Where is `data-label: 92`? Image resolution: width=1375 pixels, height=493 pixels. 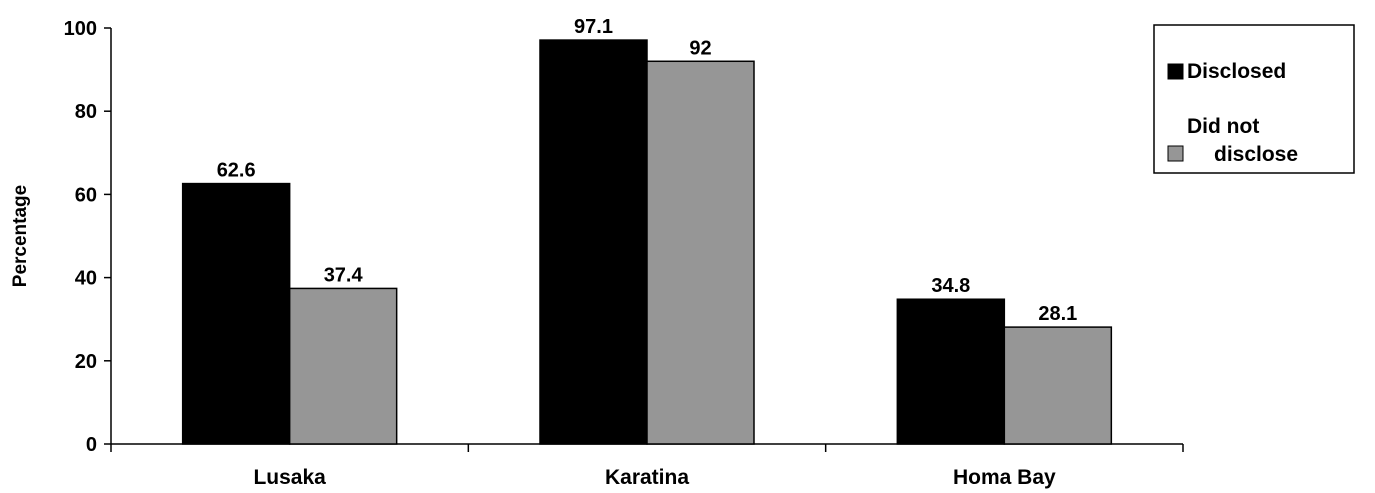 data-label: 92 is located at coordinates (700, 48).